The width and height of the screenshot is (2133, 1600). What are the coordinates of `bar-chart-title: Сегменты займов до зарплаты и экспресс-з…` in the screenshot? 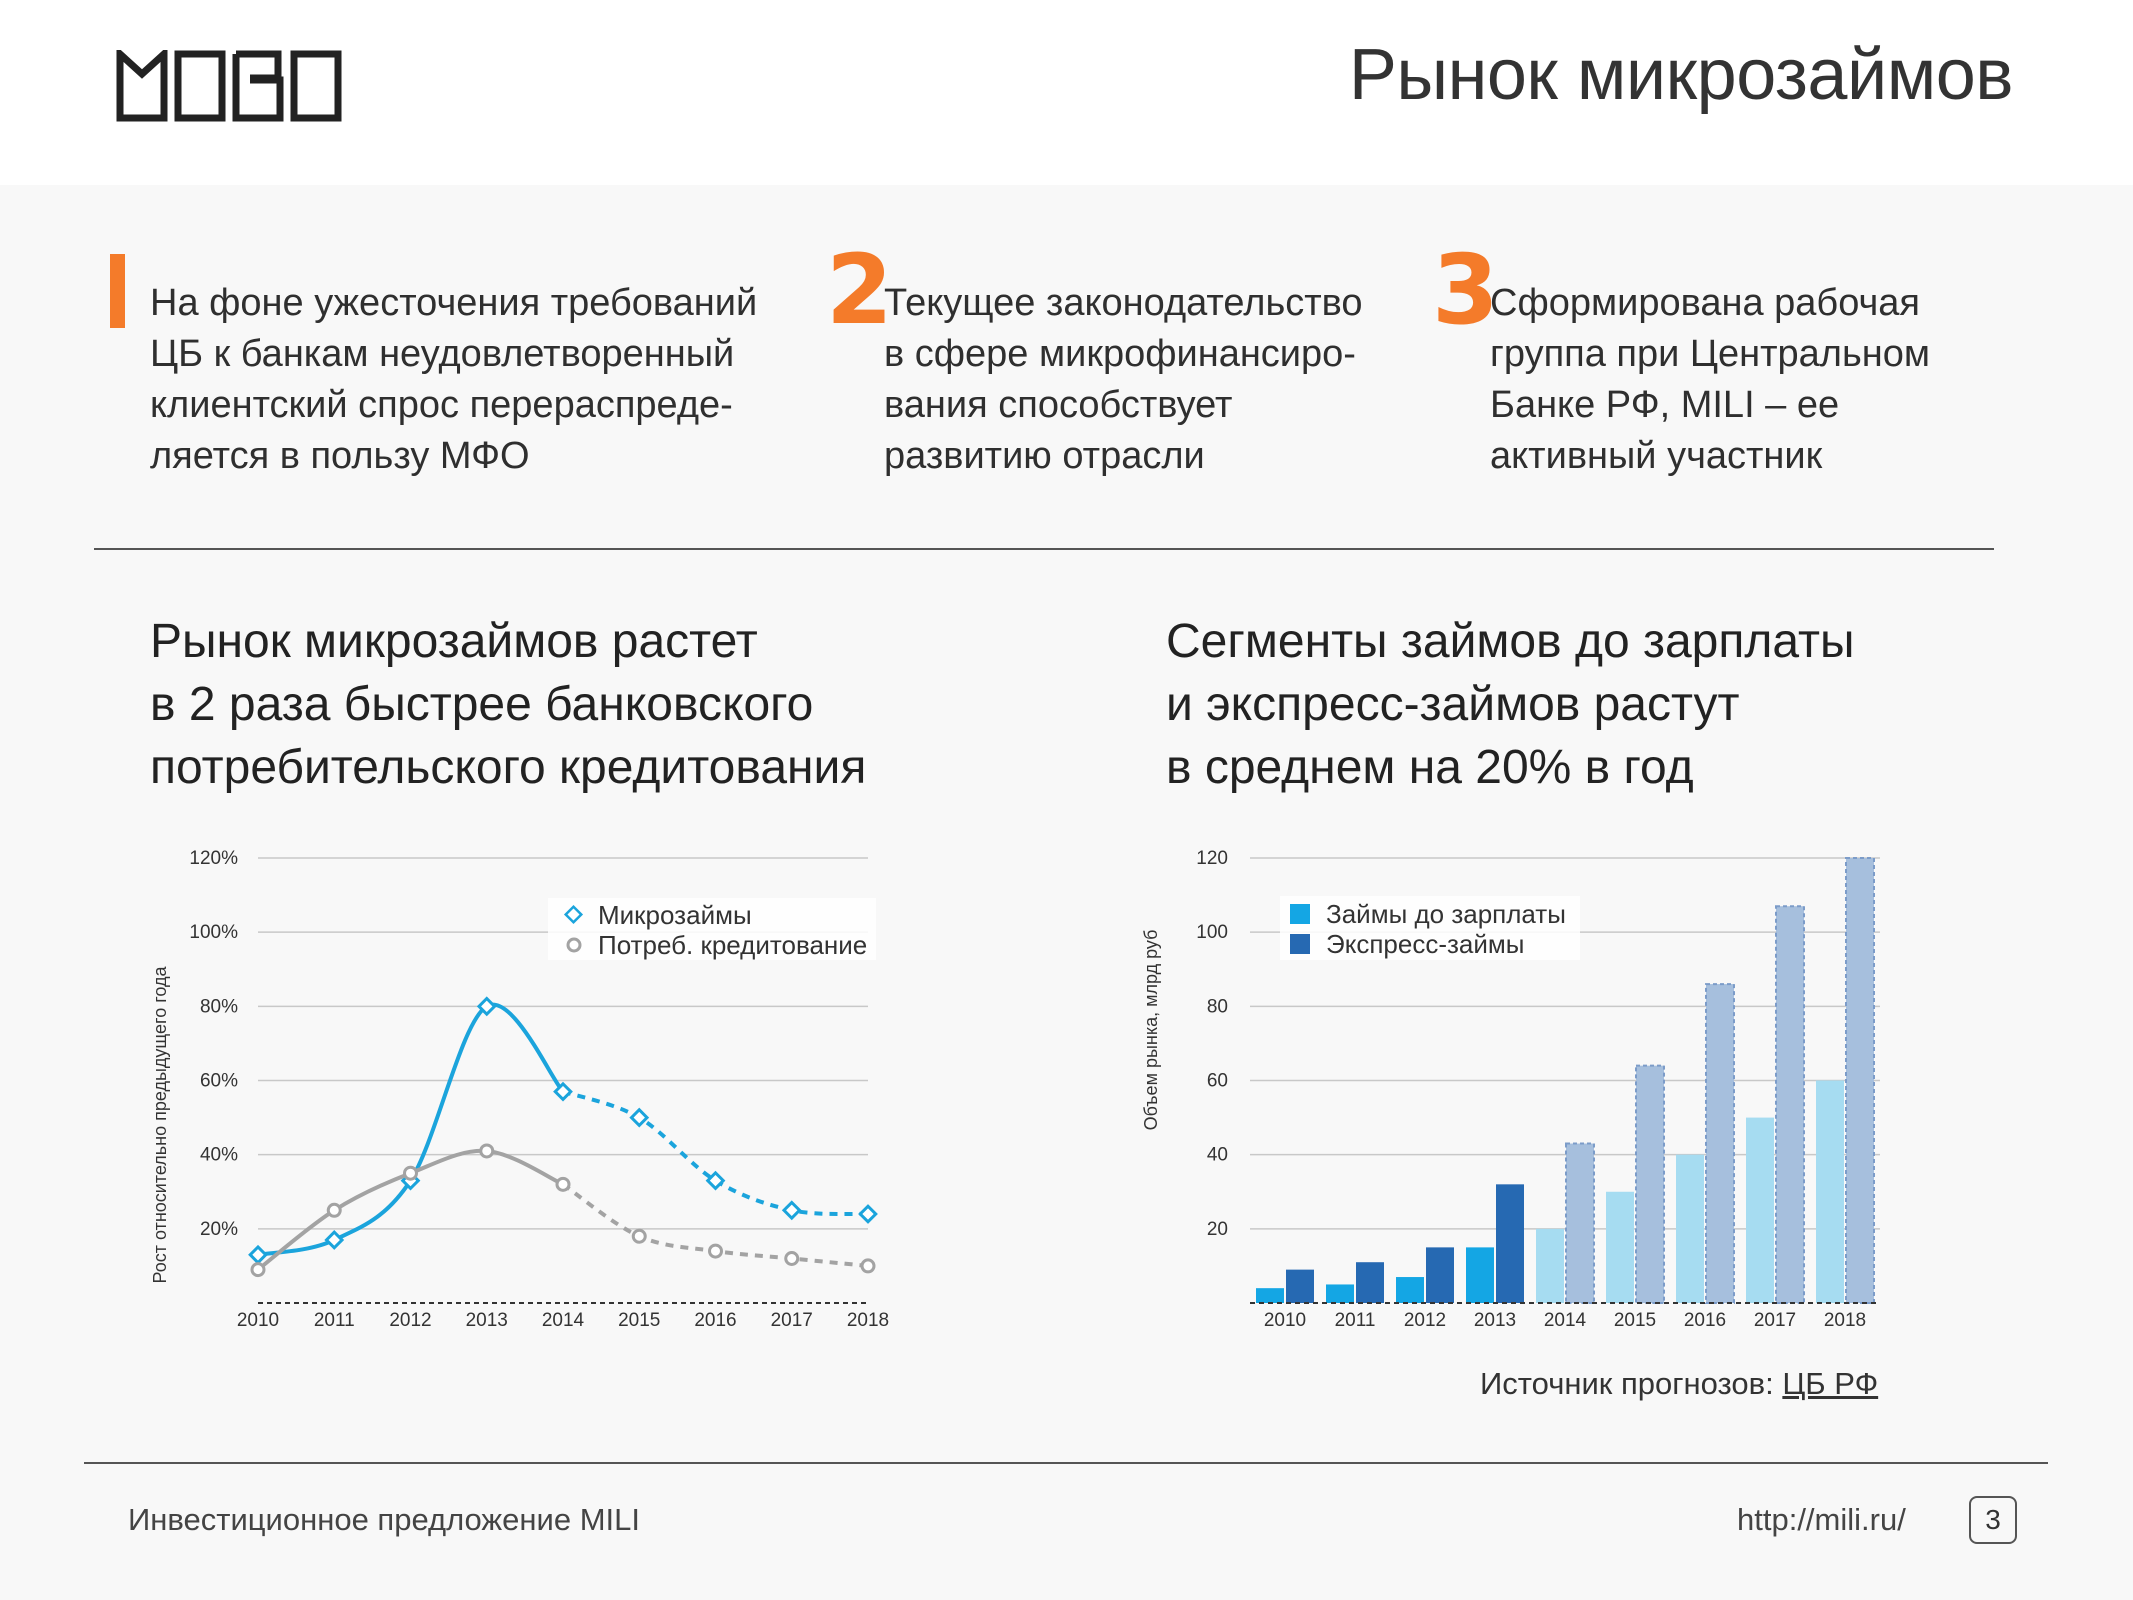 It's located at (1510, 704).